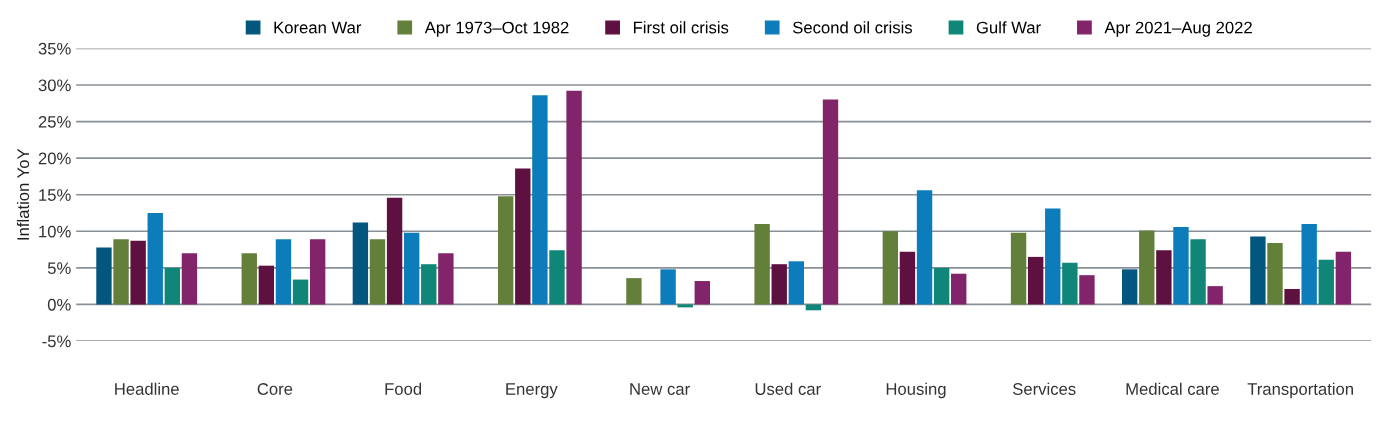 The height and width of the screenshot is (421, 1385). Describe the element at coordinates (681, 27) in the screenshot. I see `legend-label: First oil crisis` at that location.